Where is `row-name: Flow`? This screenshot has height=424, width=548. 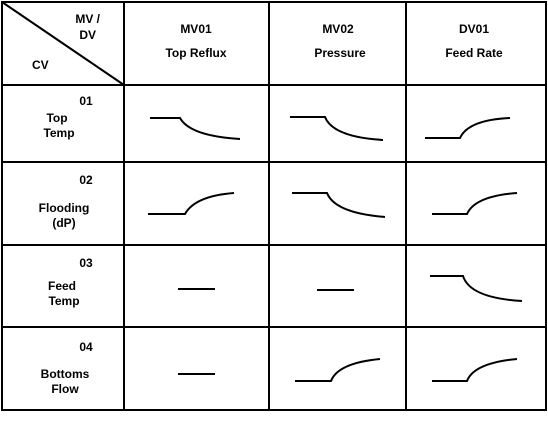 row-name: Flow is located at coordinates (65, 389).